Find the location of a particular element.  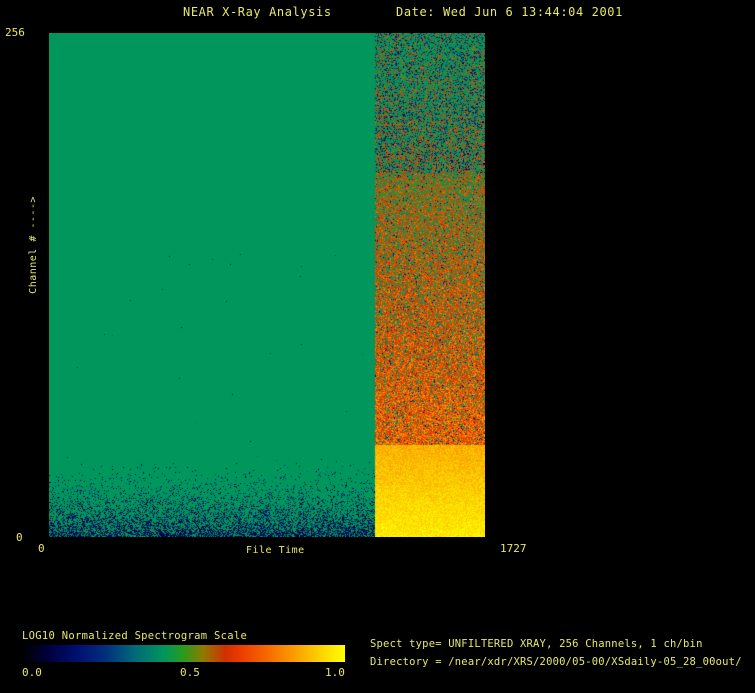

colorbar-min-label: 0.0 is located at coordinates (32, 672).